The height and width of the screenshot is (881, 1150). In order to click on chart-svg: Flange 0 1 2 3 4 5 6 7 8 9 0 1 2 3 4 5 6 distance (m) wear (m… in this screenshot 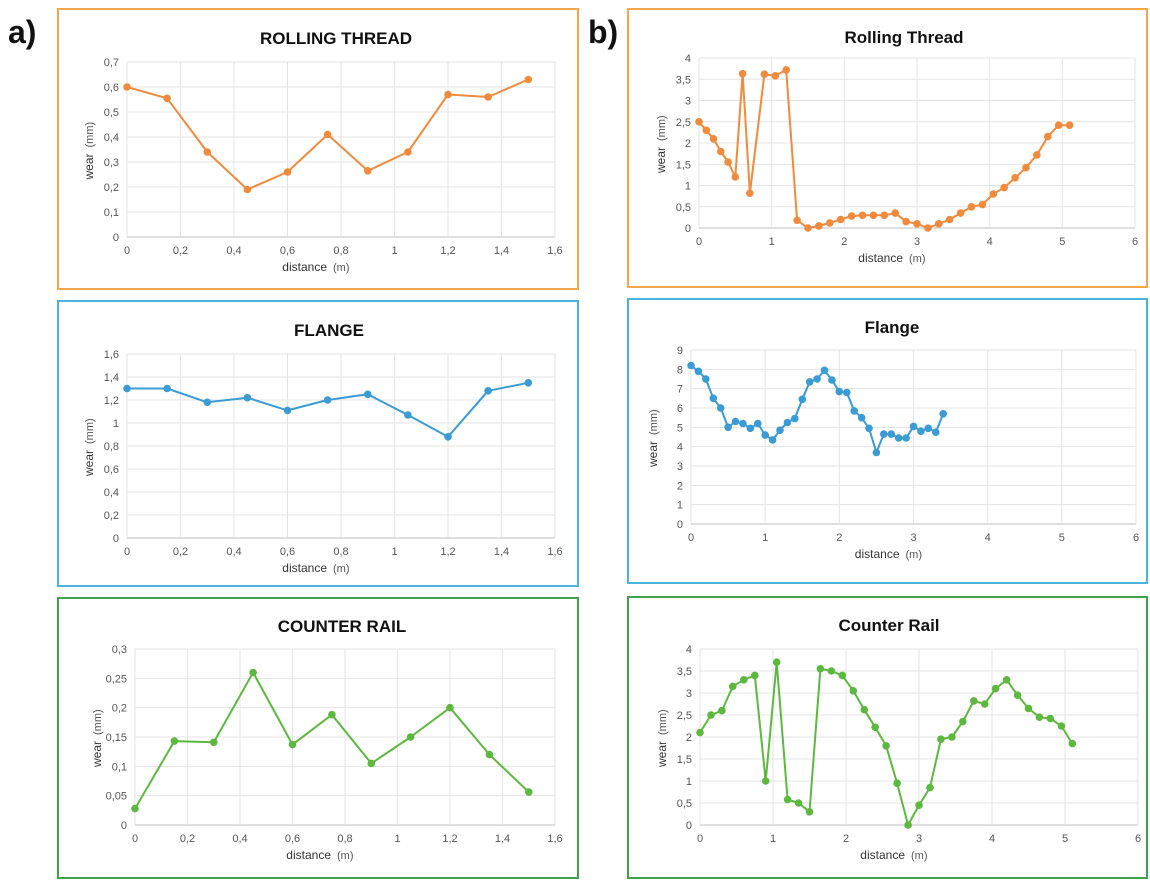, I will do `click(892, 439)`.